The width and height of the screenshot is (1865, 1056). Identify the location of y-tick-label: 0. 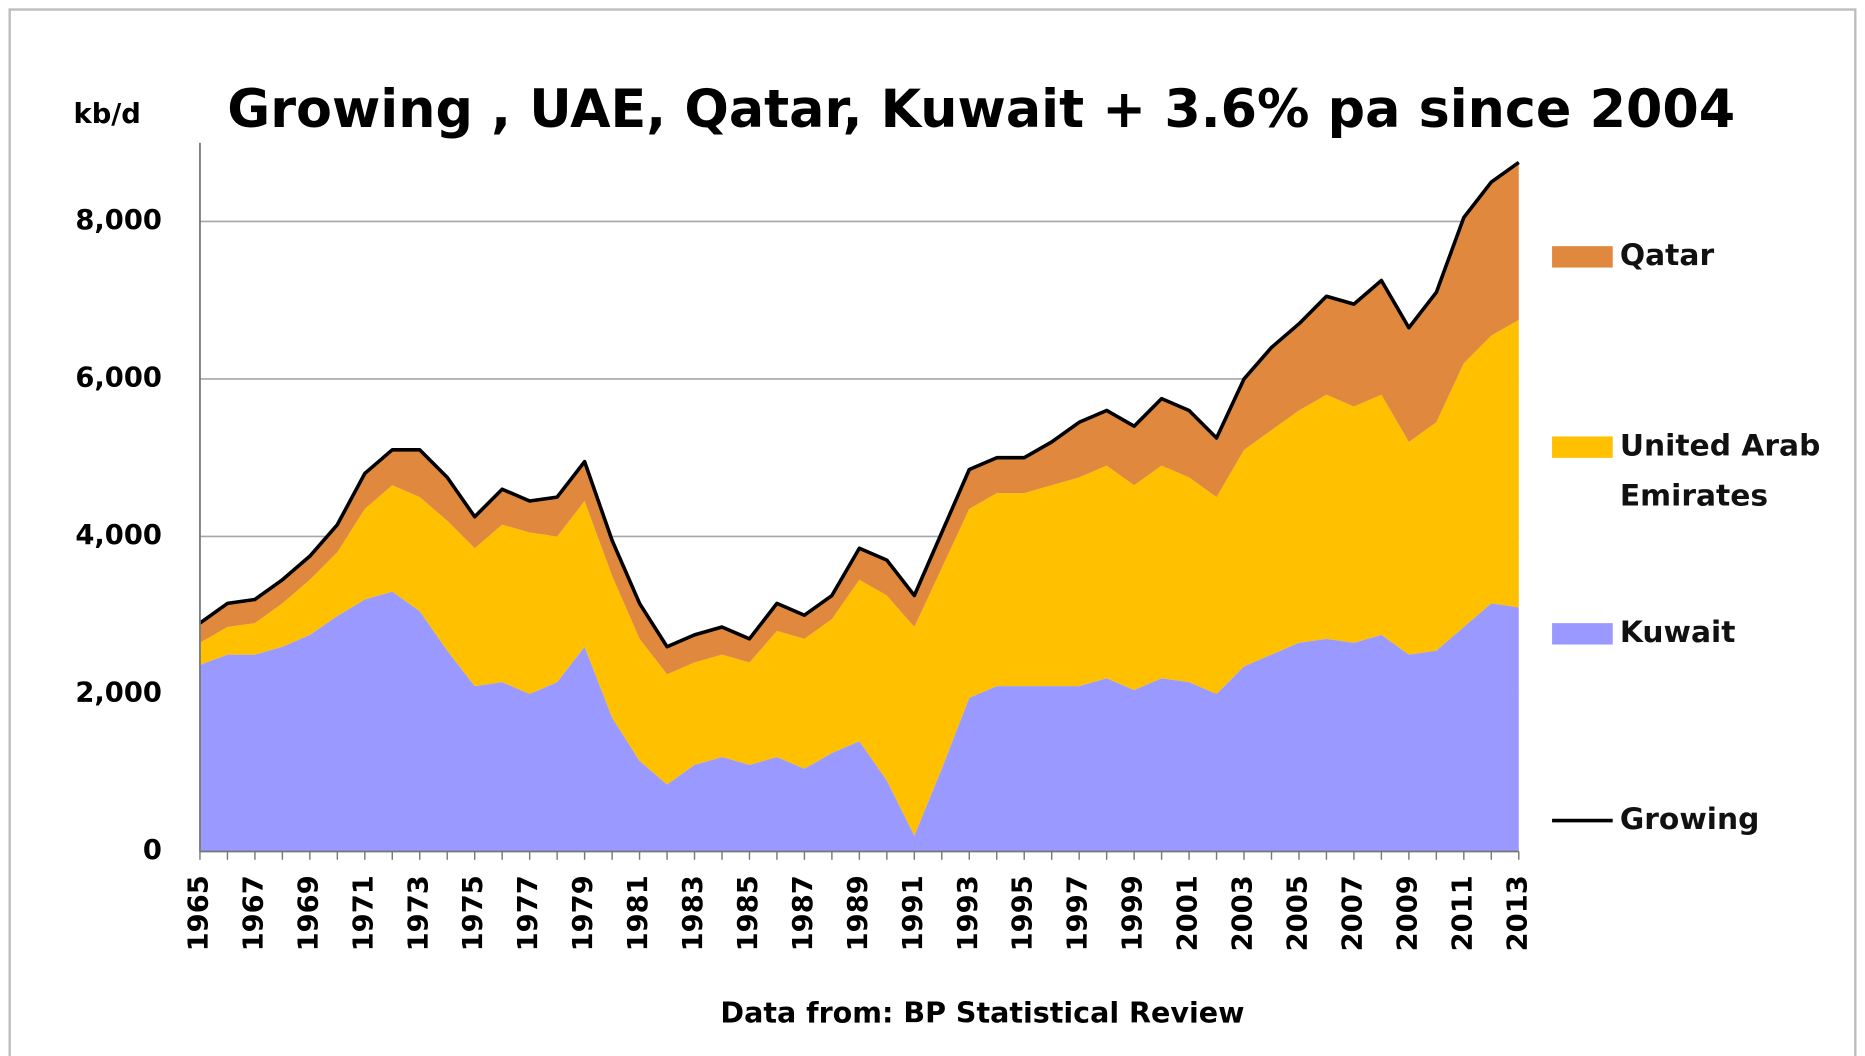
(152, 850).